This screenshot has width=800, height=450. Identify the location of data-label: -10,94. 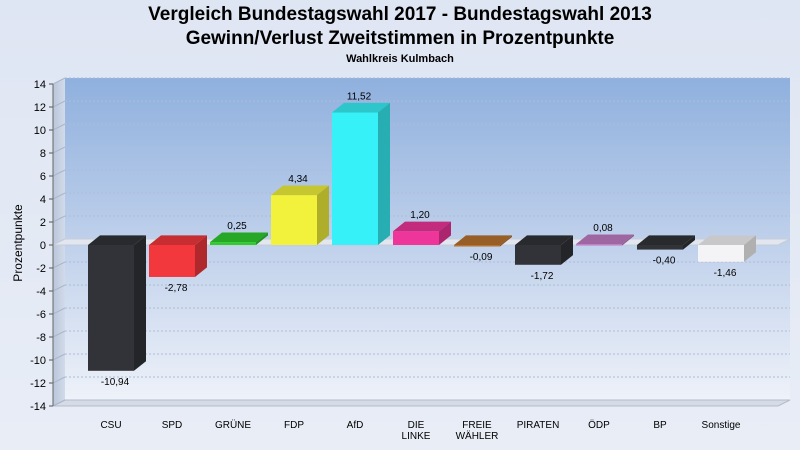
(115, 382).